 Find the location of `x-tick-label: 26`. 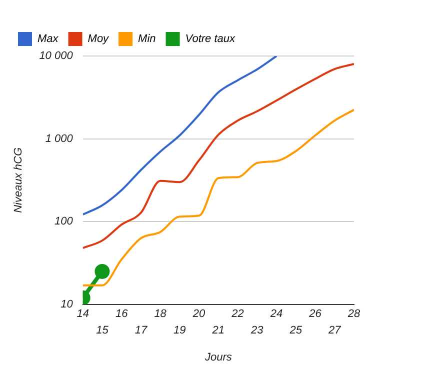

x-tick-label: 26 is located at coordinates (315, 314).